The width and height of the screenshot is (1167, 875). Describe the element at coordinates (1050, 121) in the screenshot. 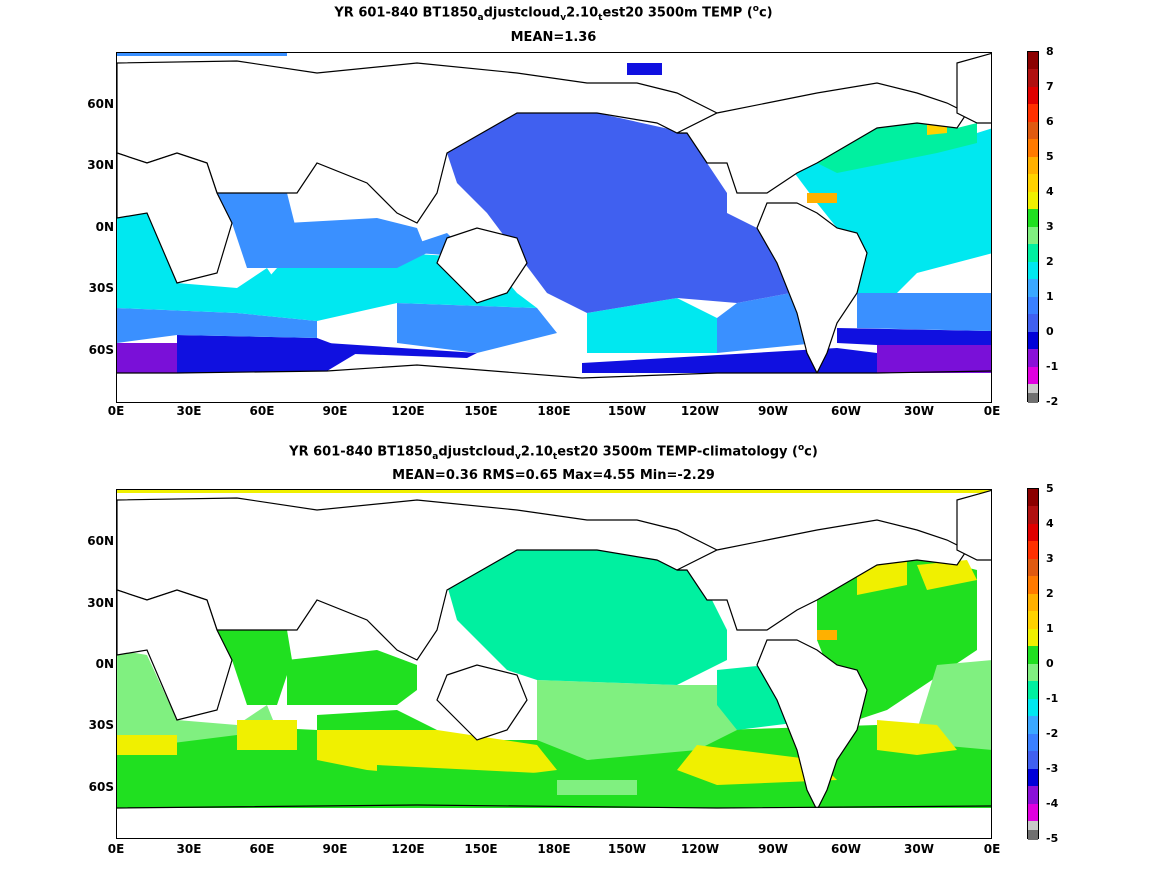

I see `colorbar-label: 6` at that location.